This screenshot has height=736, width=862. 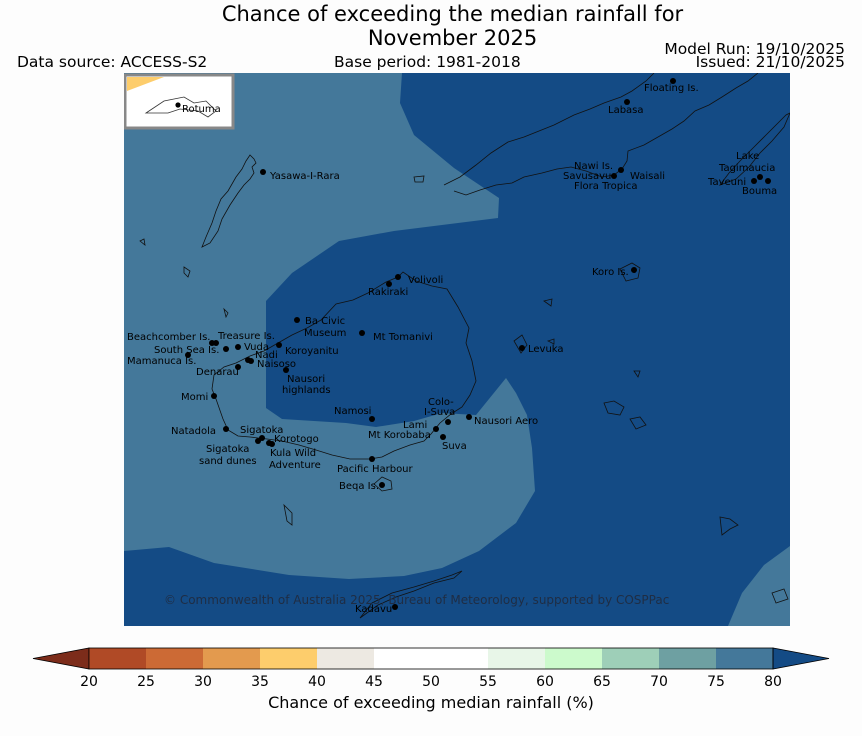 What do you see at coordinates (647, 176) in the screenshot?
I see `place-label: Waisali` at bounding box center [647, 176].